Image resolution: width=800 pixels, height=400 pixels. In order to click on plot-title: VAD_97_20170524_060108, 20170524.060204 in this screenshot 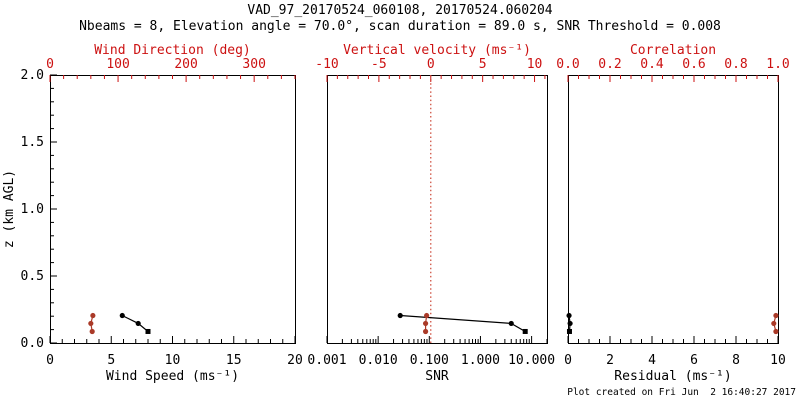, I will do `click(400, 10)`.